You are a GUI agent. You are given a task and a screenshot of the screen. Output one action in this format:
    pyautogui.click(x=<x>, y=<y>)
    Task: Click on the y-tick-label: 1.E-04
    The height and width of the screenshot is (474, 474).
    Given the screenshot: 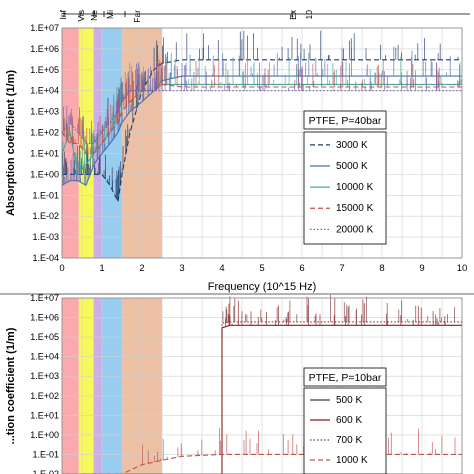 What is the action you would take?
    pyautogui.click(x=45, y=258)
    